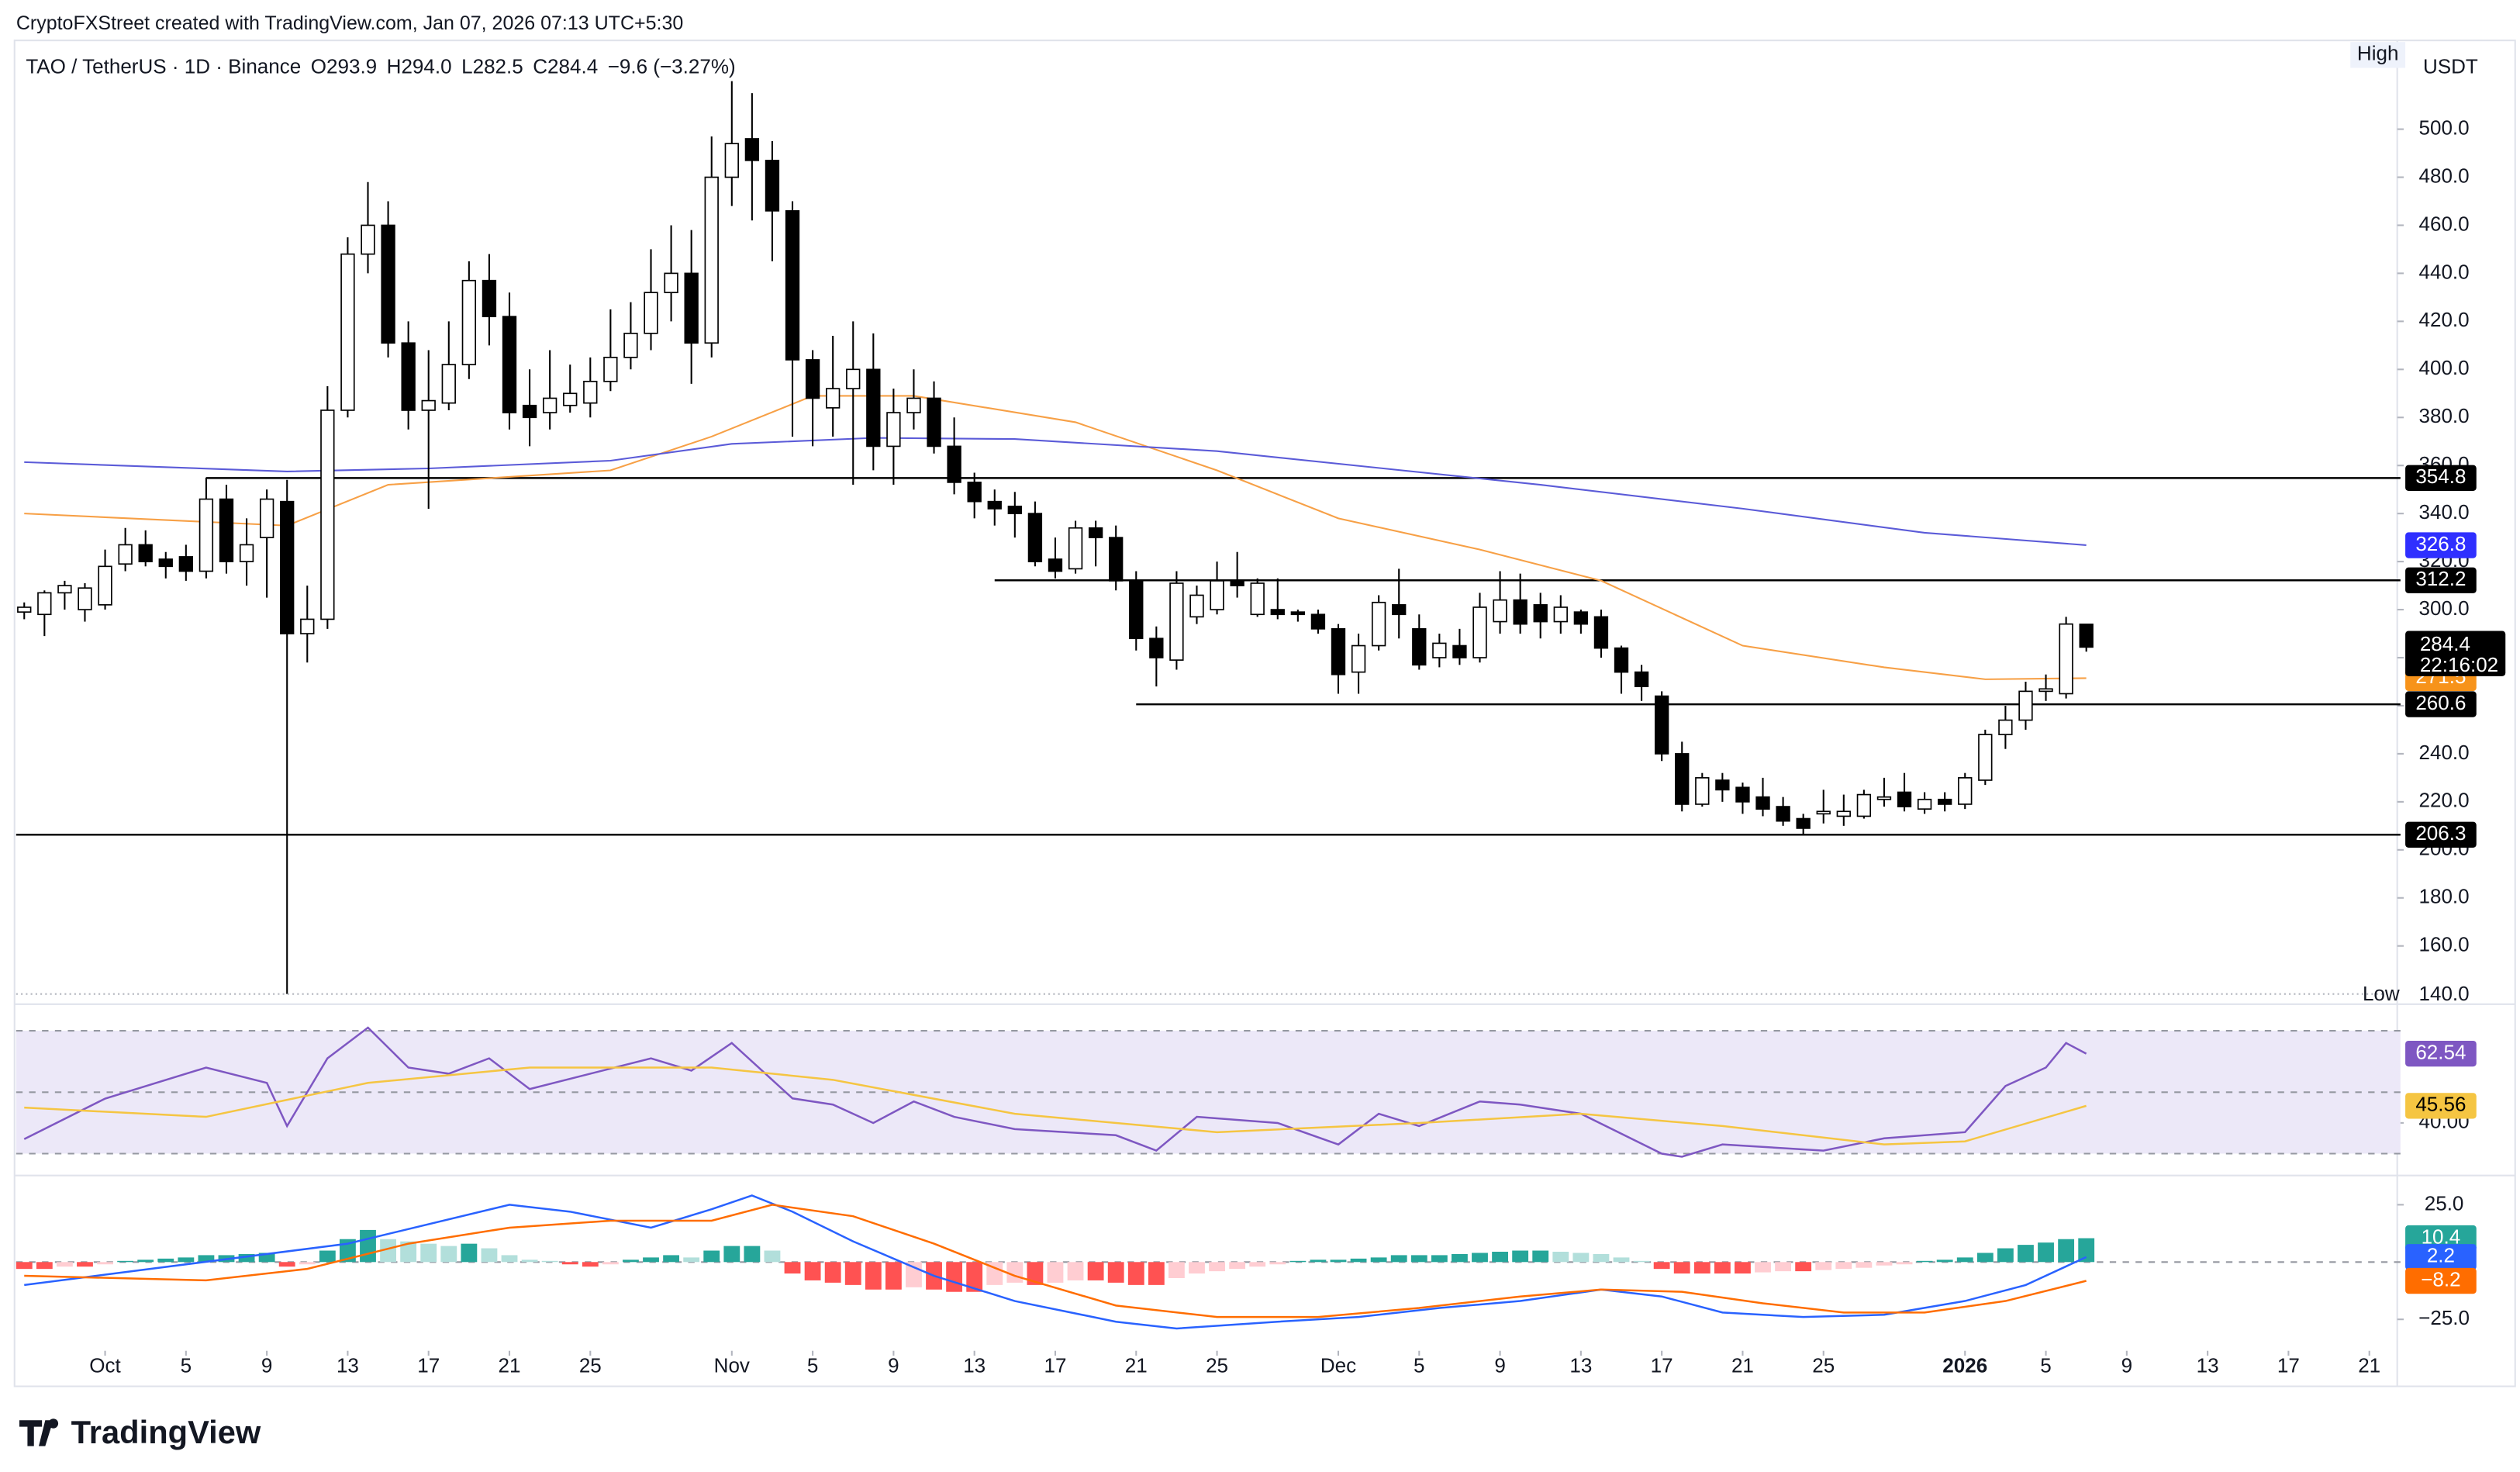 The image size is (2520, 1472). I want to click on x-tick-label: 17, so click(1055, 1365).